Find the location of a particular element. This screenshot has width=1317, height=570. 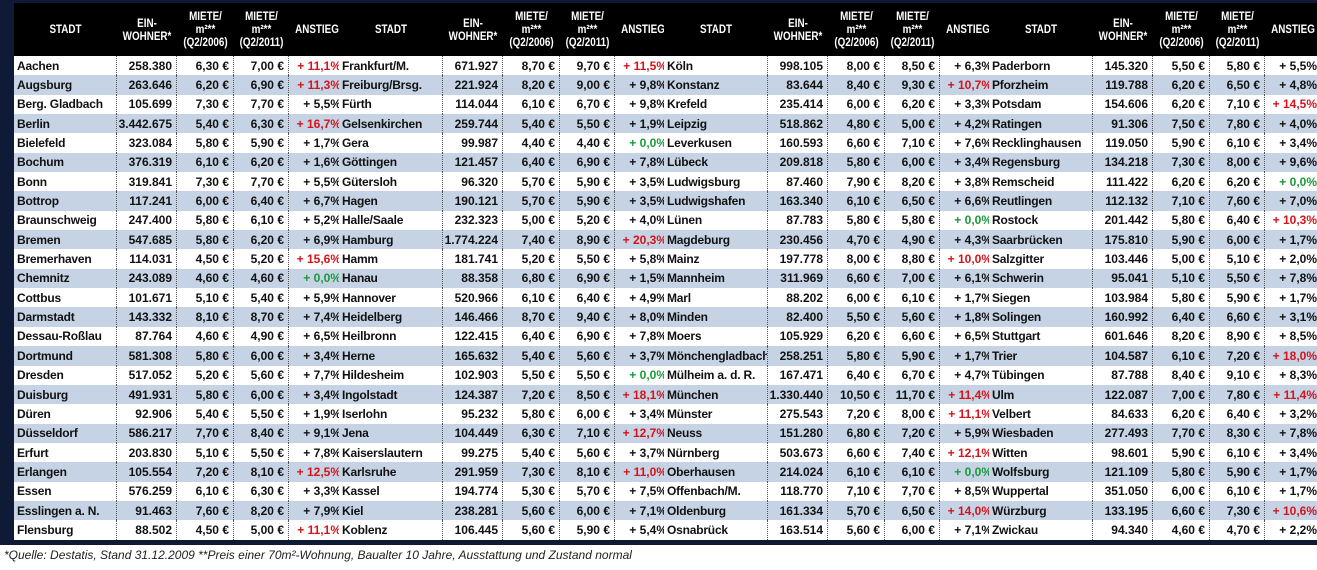

cell-city: Würzburg is located at coordinates (1041, 510).